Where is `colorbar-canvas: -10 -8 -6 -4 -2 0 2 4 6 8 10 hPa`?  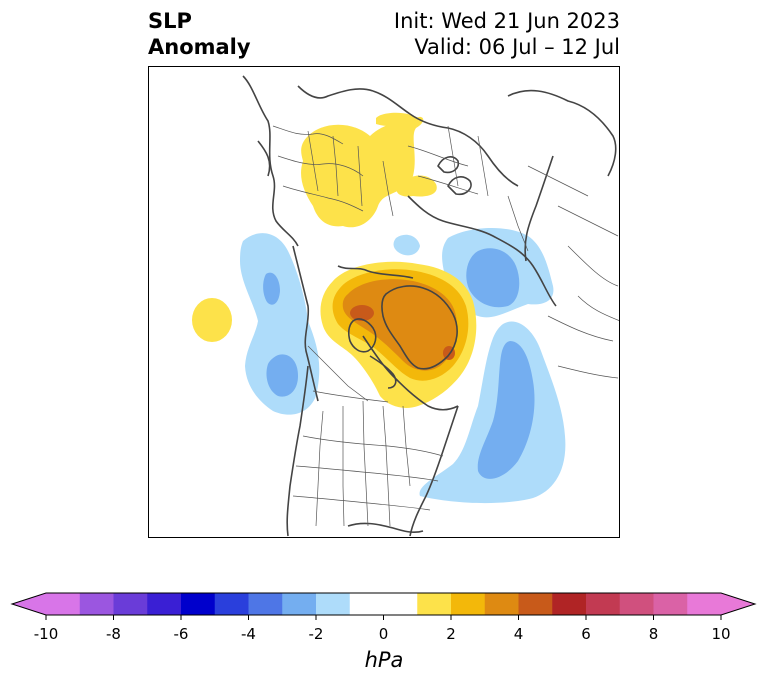 colorbar-canvas: -10 -8 -6 -4 -2 0 2 4 6 8 10 hPa is located at coordinates (383, 632).